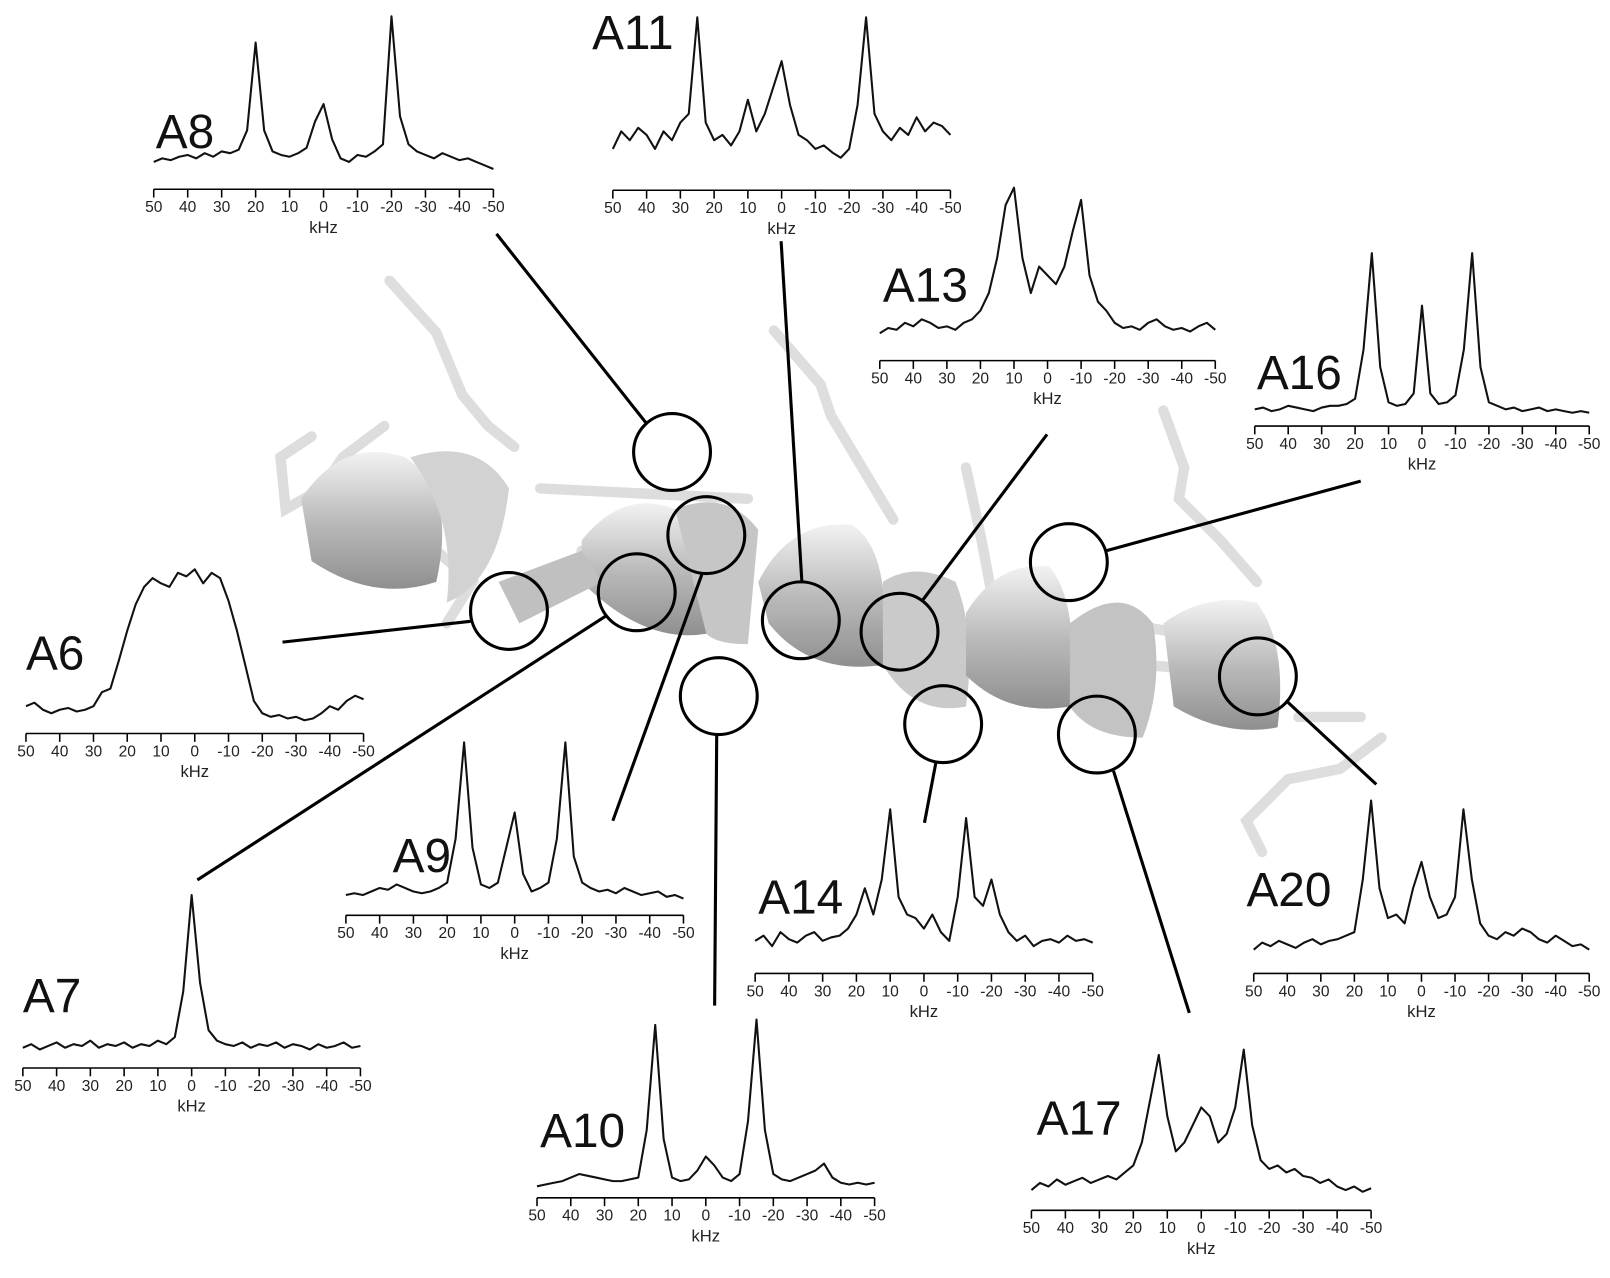  Describe the element at coordinates (582, 1131) in the screenshot. I see `panel-title: A10` at that location.